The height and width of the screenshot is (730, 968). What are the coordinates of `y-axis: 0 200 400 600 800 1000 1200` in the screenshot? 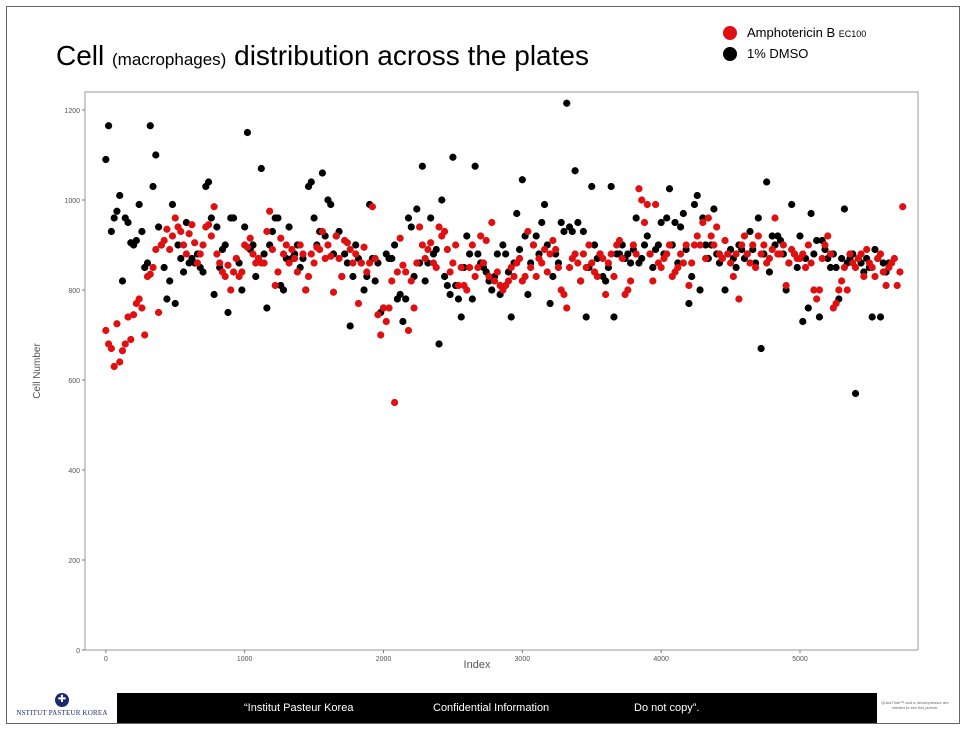 It's located at (74, 381).